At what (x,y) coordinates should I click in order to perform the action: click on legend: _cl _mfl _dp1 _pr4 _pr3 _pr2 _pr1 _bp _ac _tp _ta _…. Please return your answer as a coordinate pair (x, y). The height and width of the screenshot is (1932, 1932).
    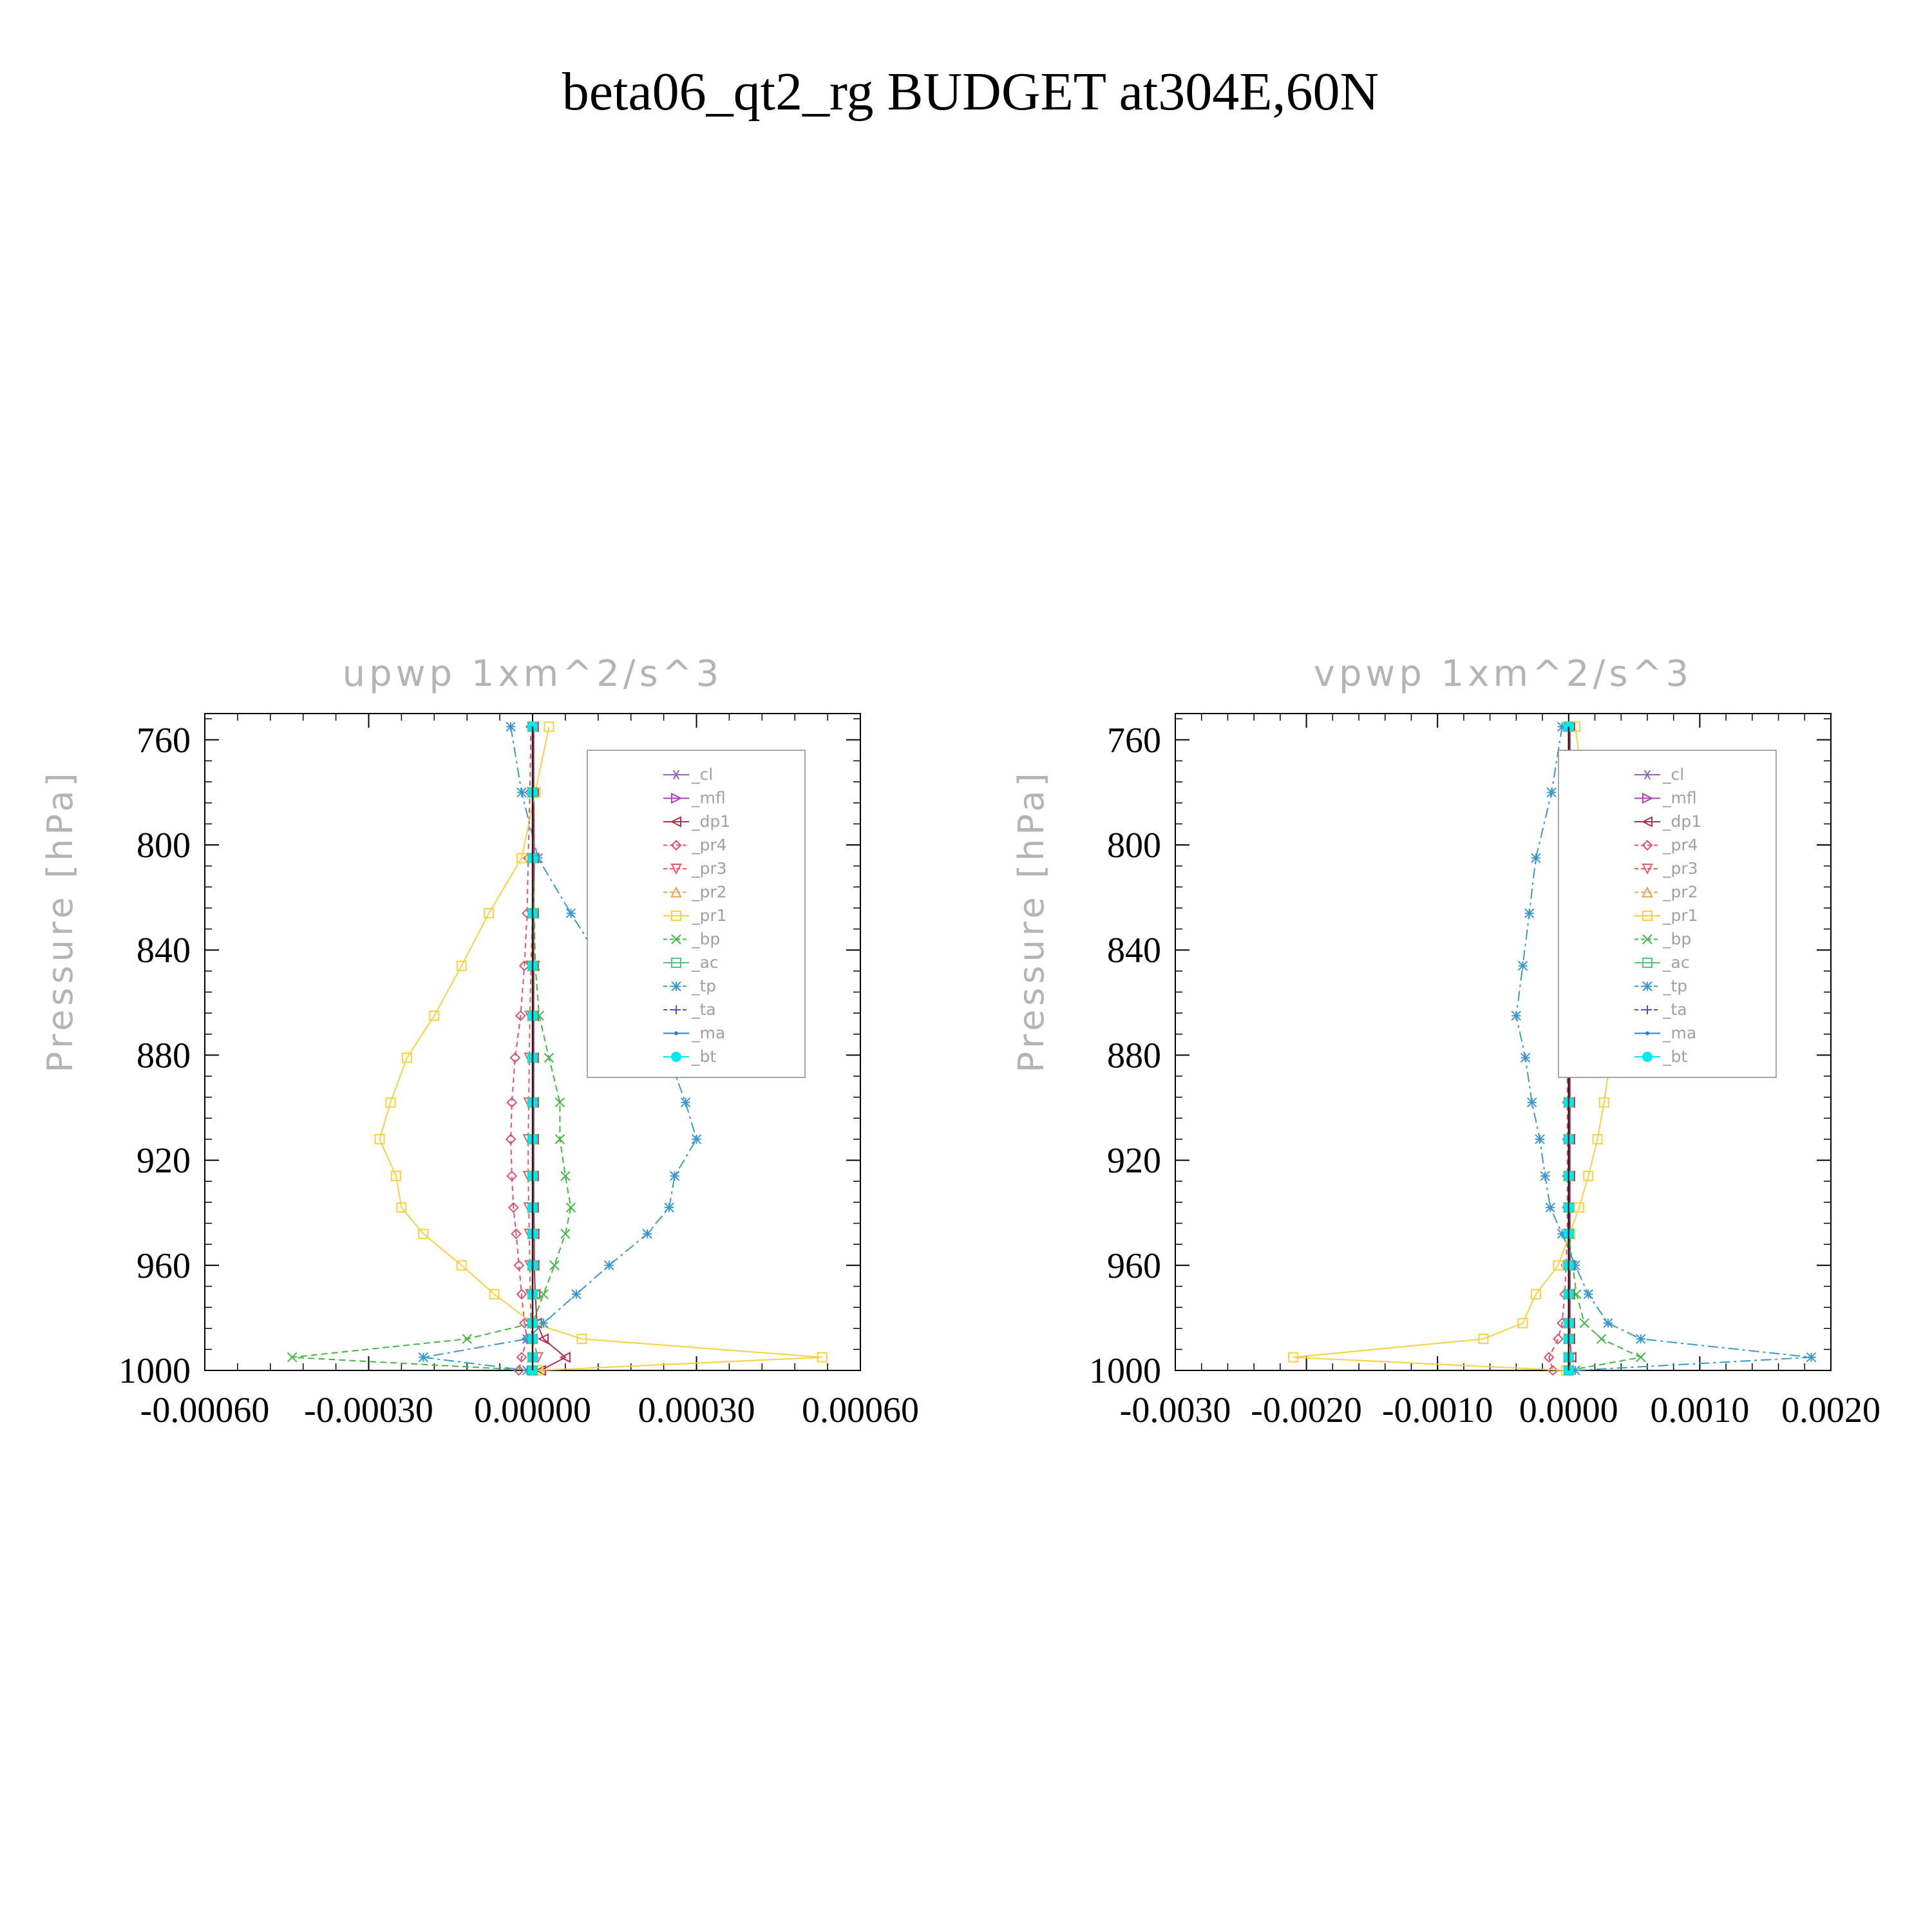
    Looking at the image, I should click on (696, 914).